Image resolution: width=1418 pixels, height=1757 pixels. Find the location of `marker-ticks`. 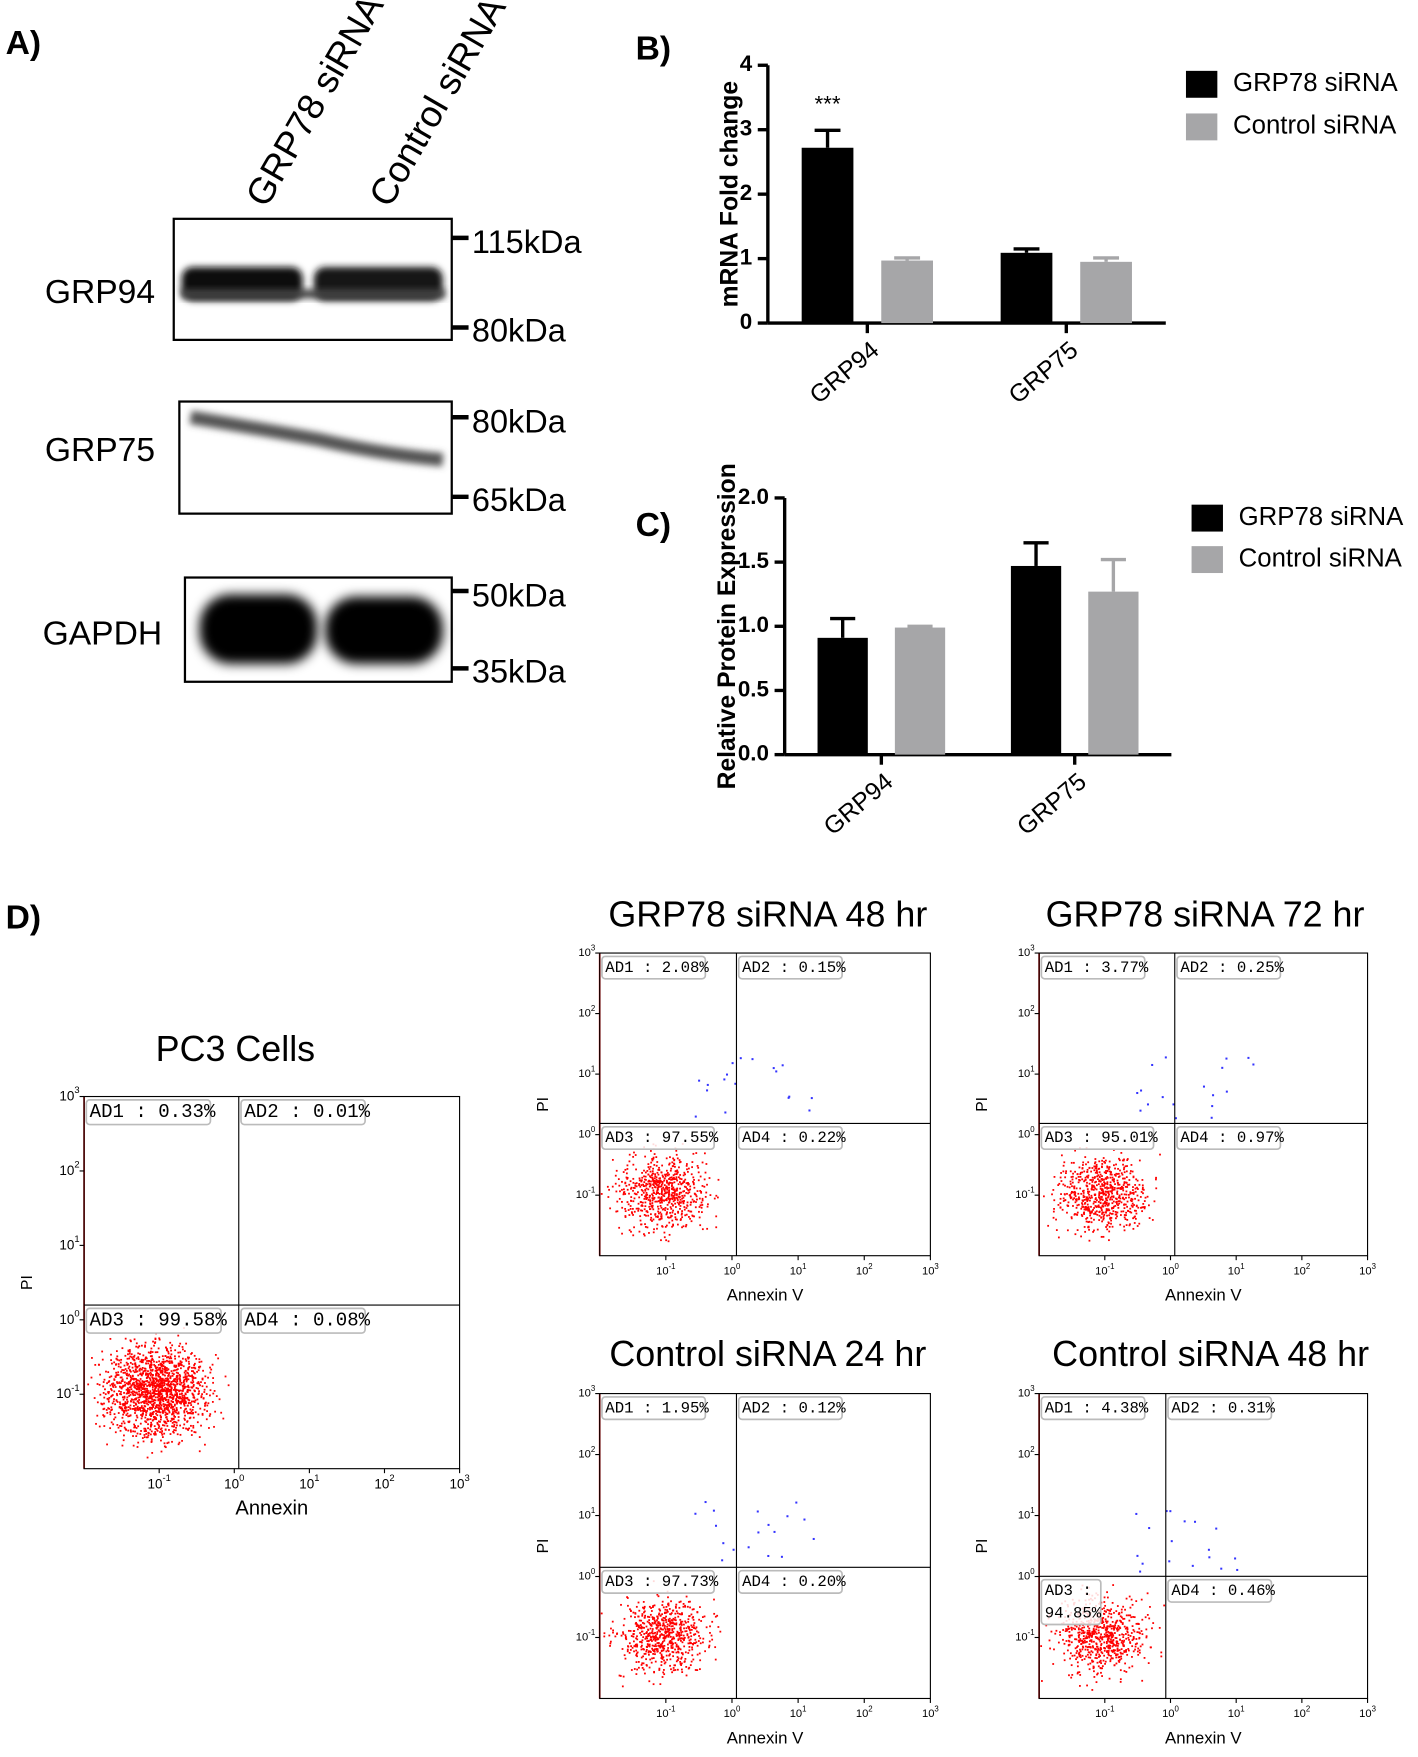

marker-ticks is located at coordinates (460, 453).